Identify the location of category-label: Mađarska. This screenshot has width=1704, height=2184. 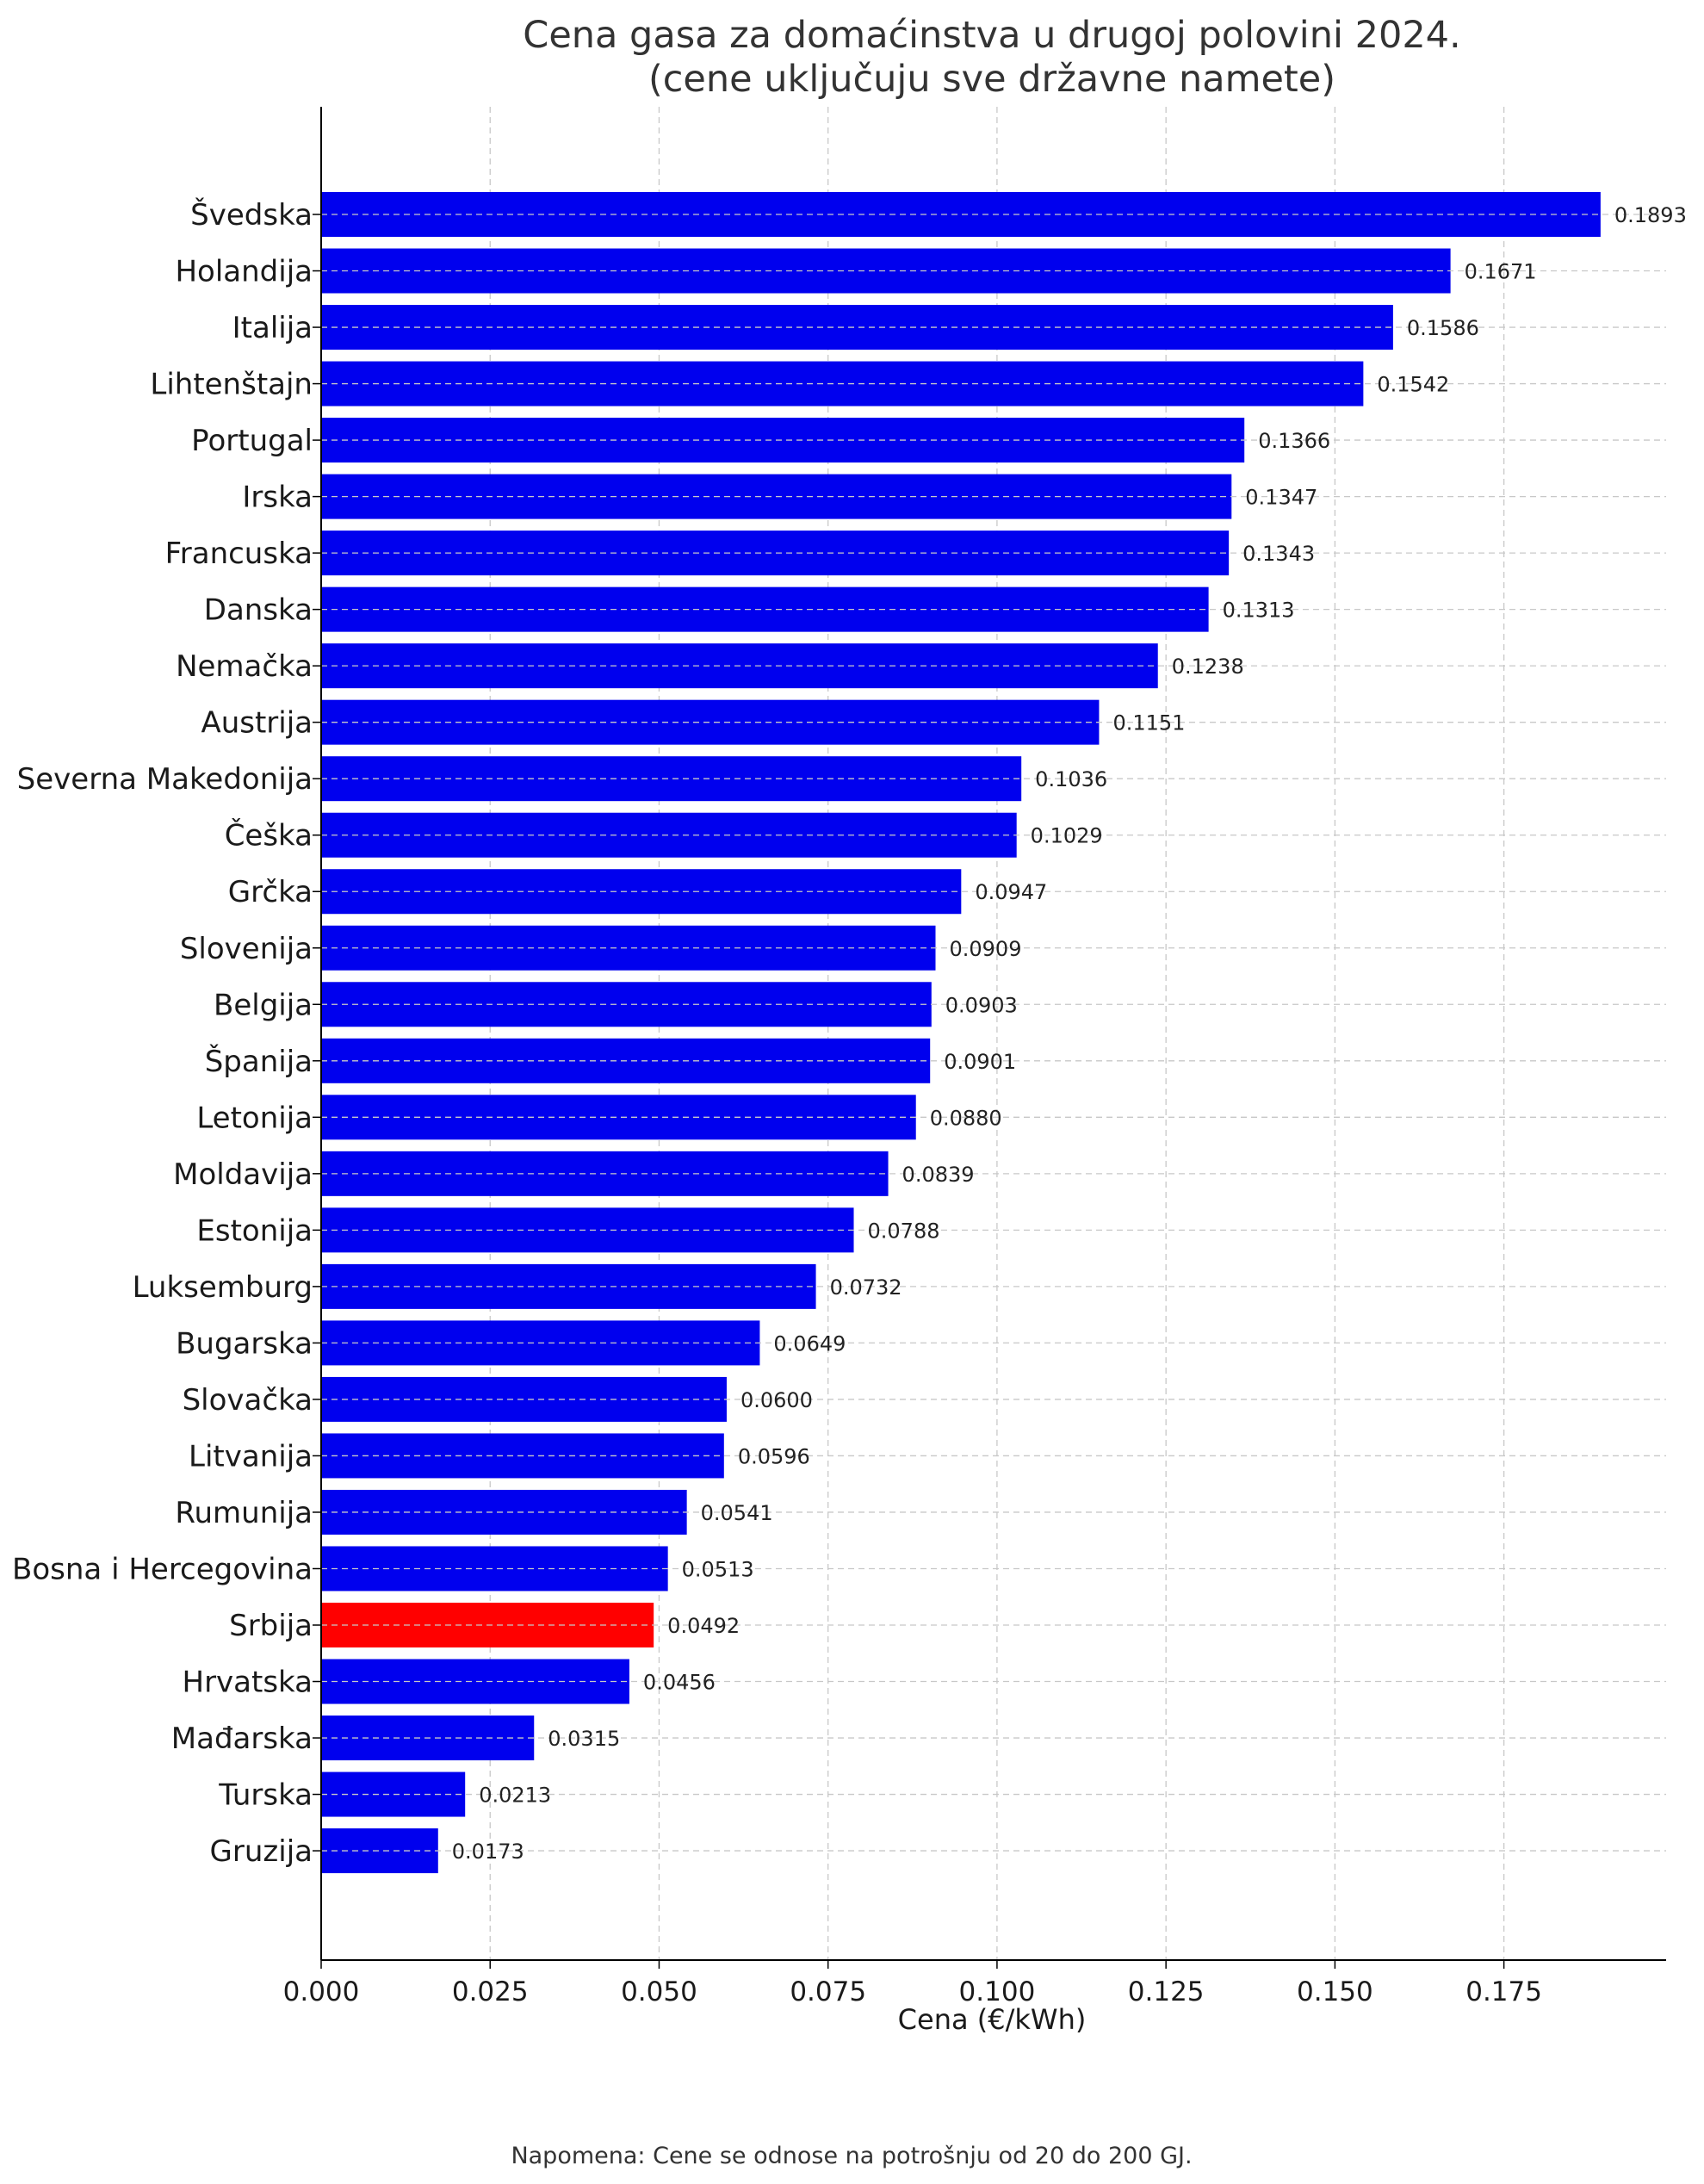
(242, 1739).